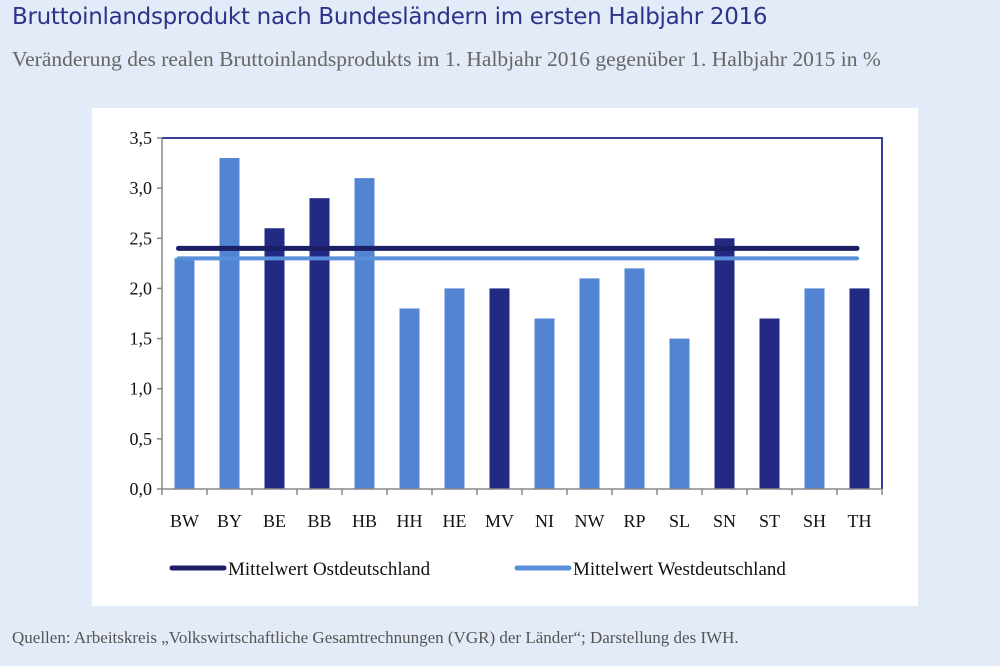 The height and width of the screenshot is (666, 1000). What do you see at coordinates (679, 413) in the screenshot?
I see `bar-sl` at bounding box center [679, 413].